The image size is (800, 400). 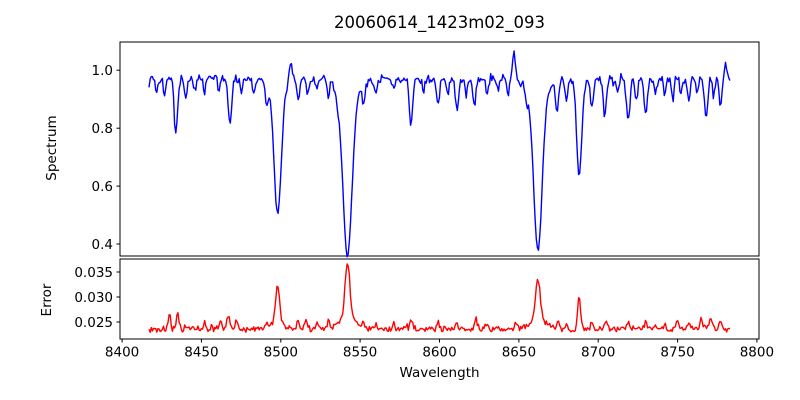 I want to click on x-tick-label: 8500, so click(x=281, y=353).